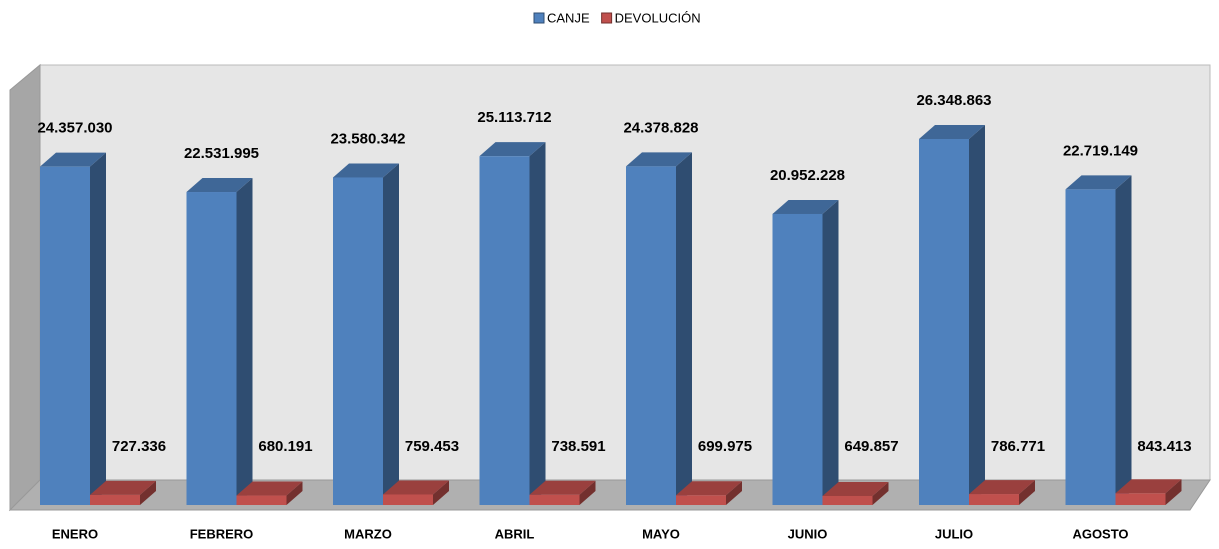  Describe the element at coordinates (139, 446) in the screenshot. I see `value-label: 727.336` at that location.